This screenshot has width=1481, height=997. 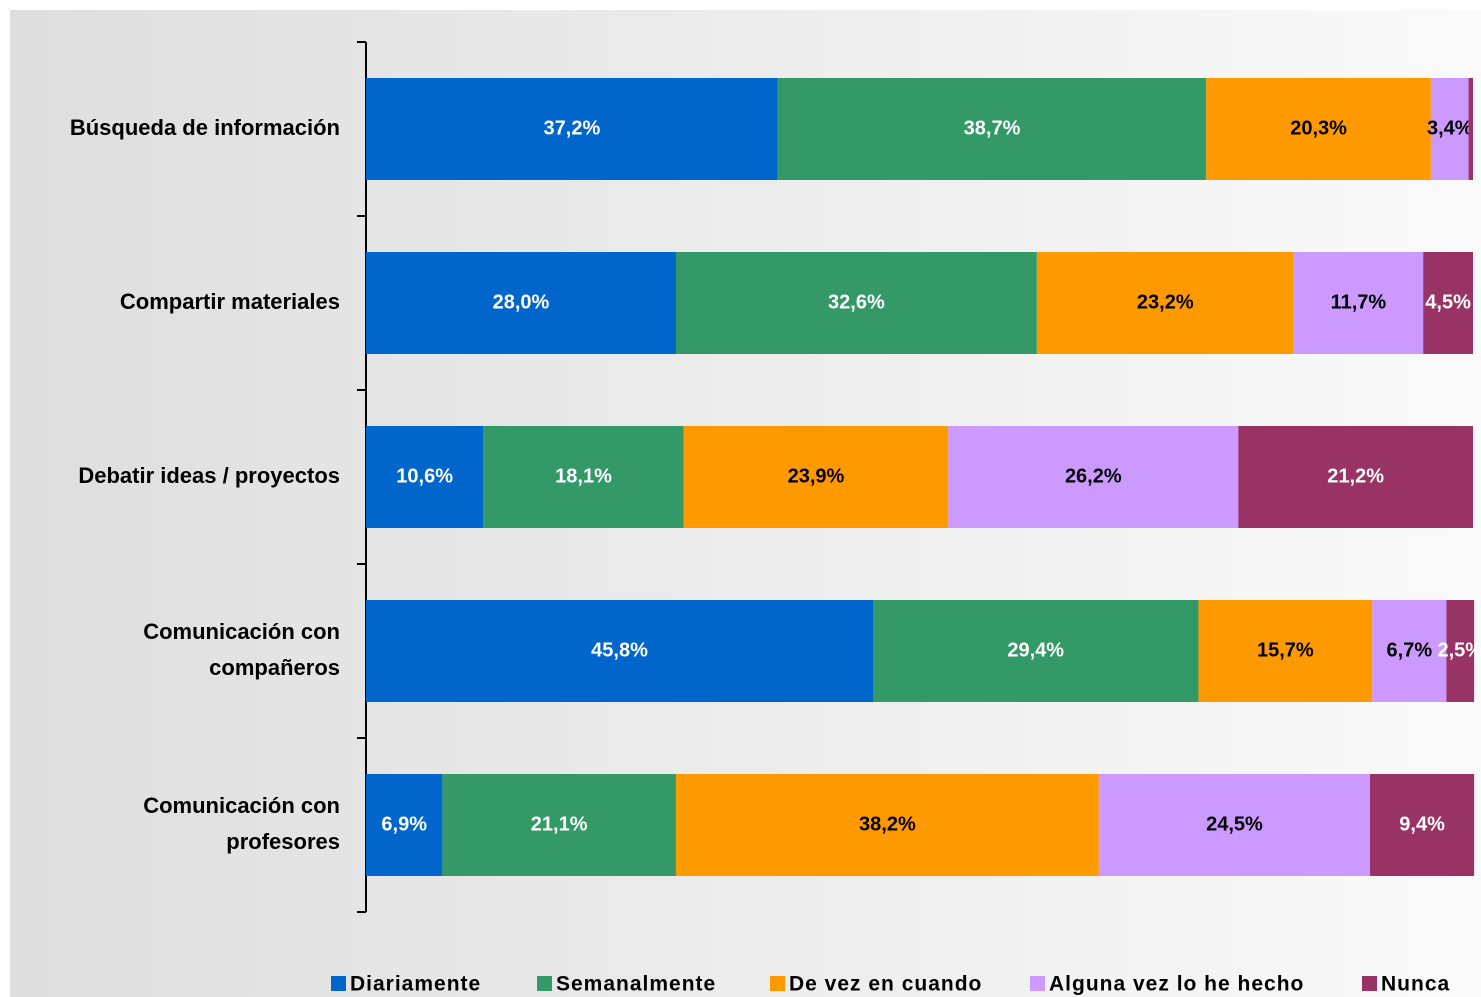 I want to click on value-label: 2,5%, so click(x=1459, y=650).